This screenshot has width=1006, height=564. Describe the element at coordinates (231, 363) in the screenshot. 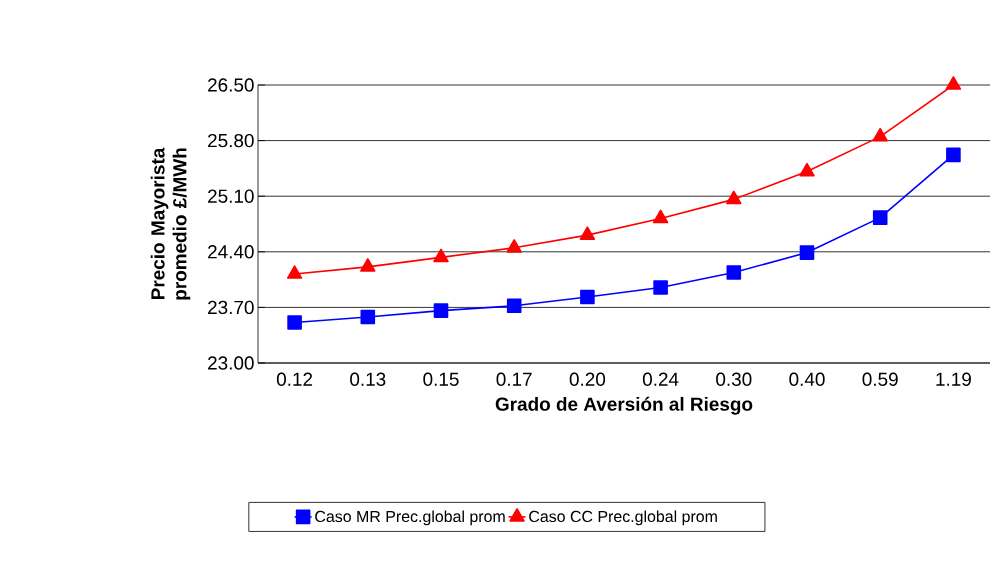

I see `y-tick-label: 23.00` at that location.